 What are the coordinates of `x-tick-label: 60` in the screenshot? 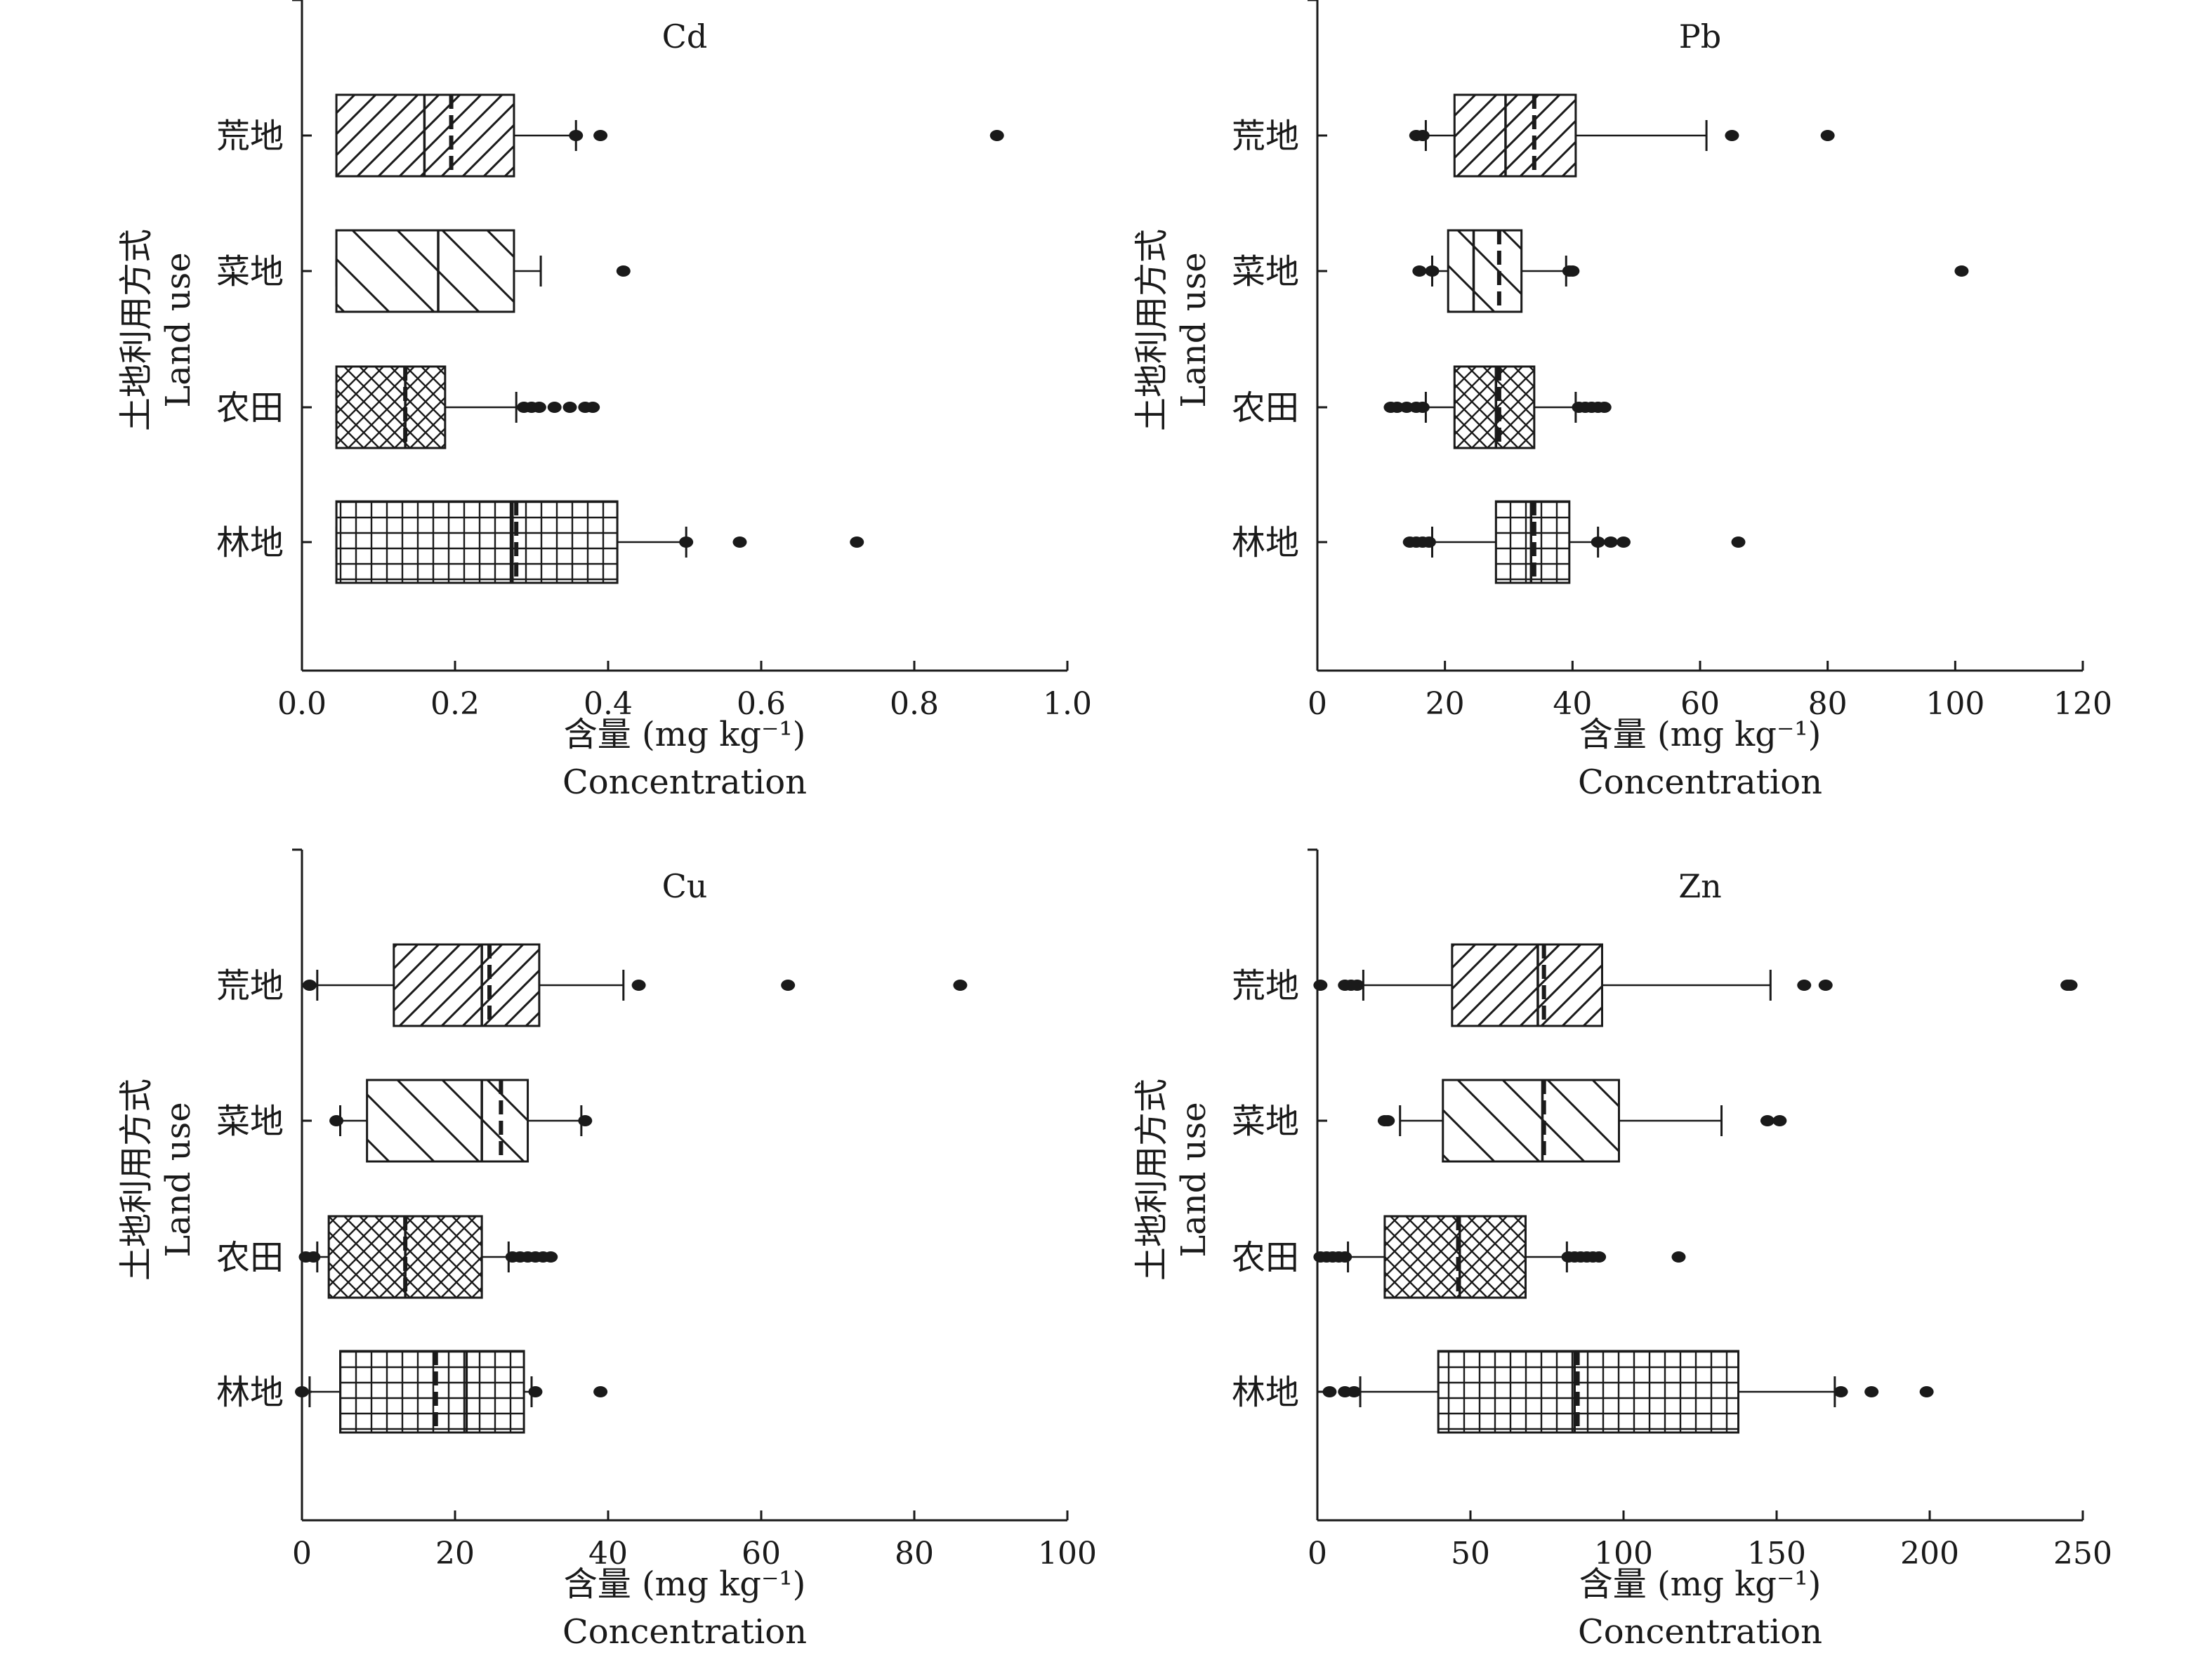 It's located at (1700, 704).